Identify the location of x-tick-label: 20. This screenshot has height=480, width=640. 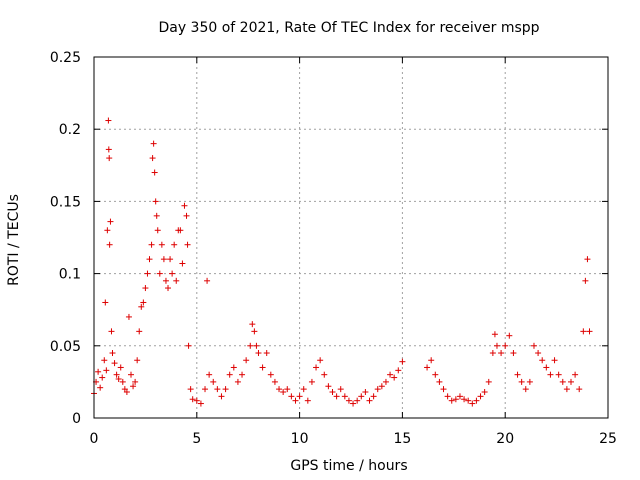
(505, 439).